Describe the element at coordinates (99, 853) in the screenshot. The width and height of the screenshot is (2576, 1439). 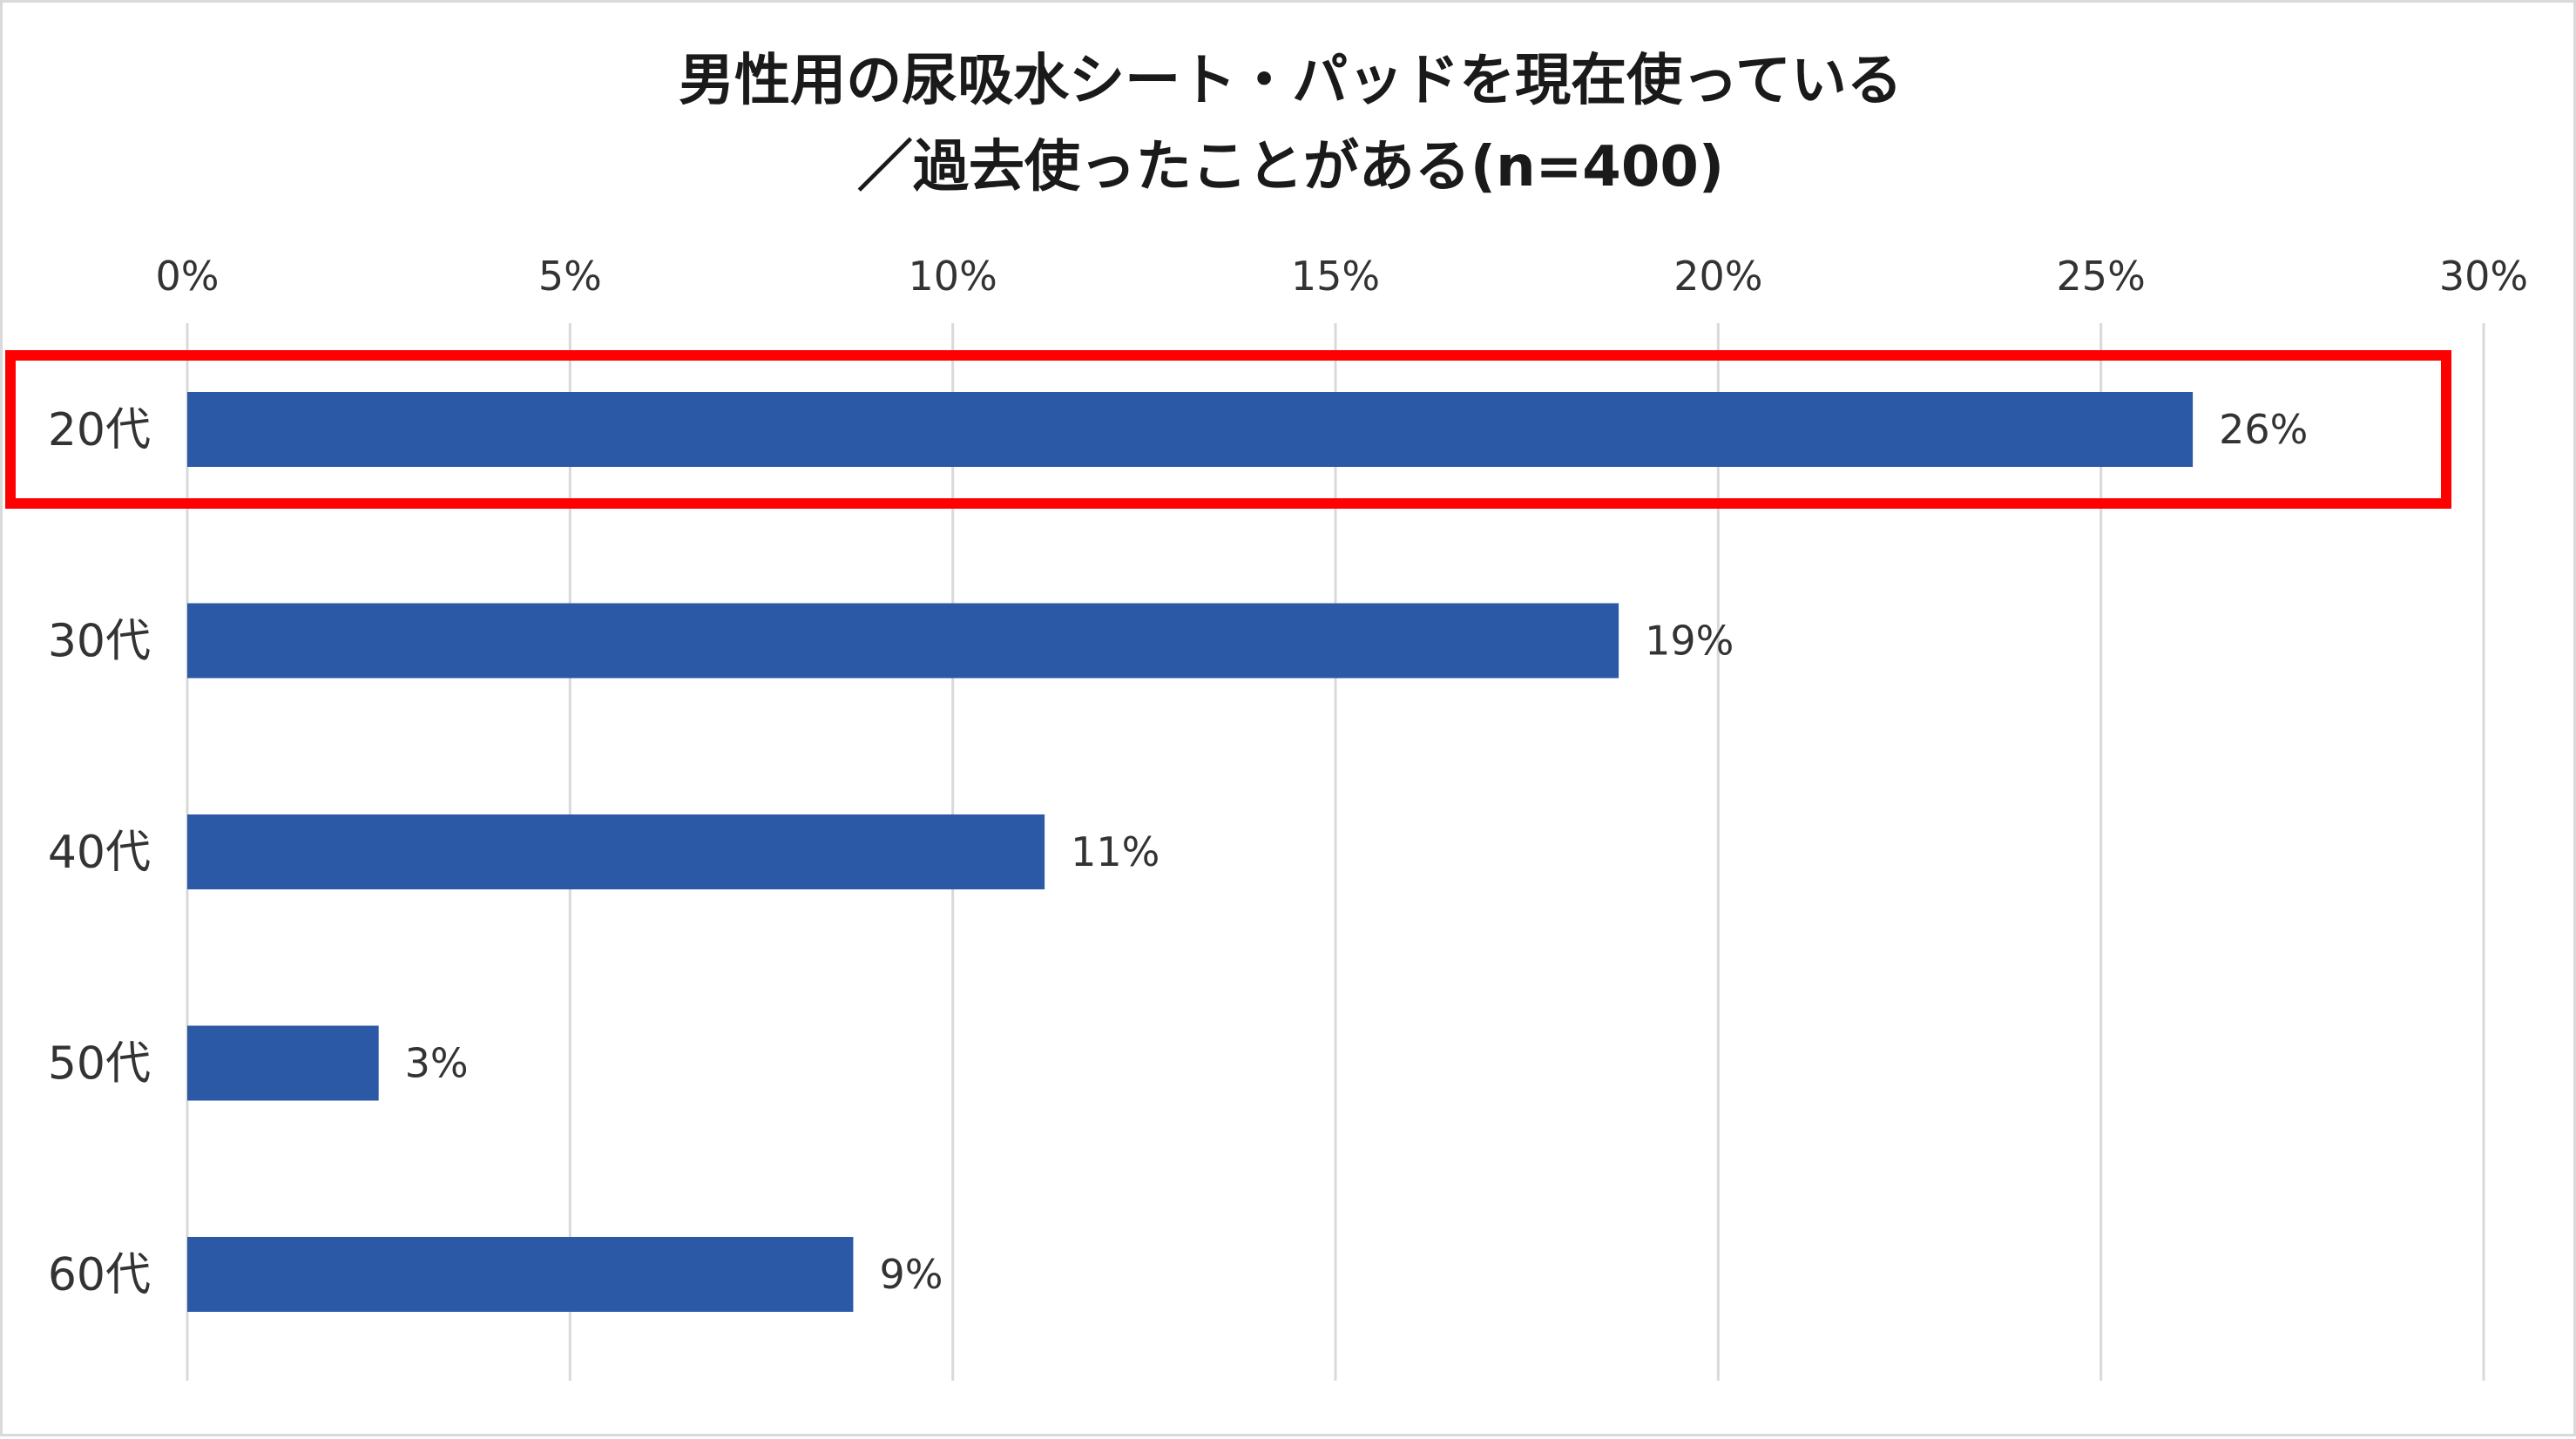
I see `category-label-2: 40代` at that location.